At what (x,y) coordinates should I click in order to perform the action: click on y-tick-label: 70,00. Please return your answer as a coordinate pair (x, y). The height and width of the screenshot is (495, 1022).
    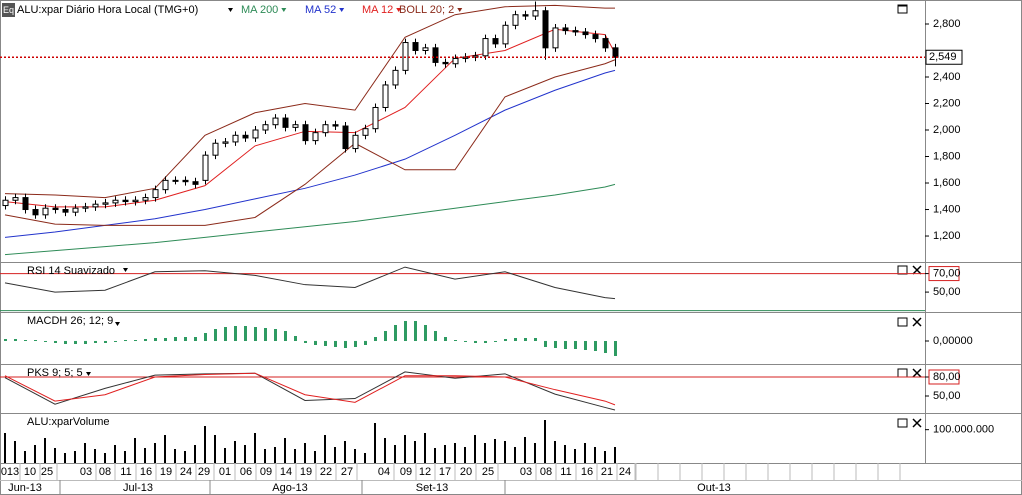
    Looking at the image, I should click on (947, 273).